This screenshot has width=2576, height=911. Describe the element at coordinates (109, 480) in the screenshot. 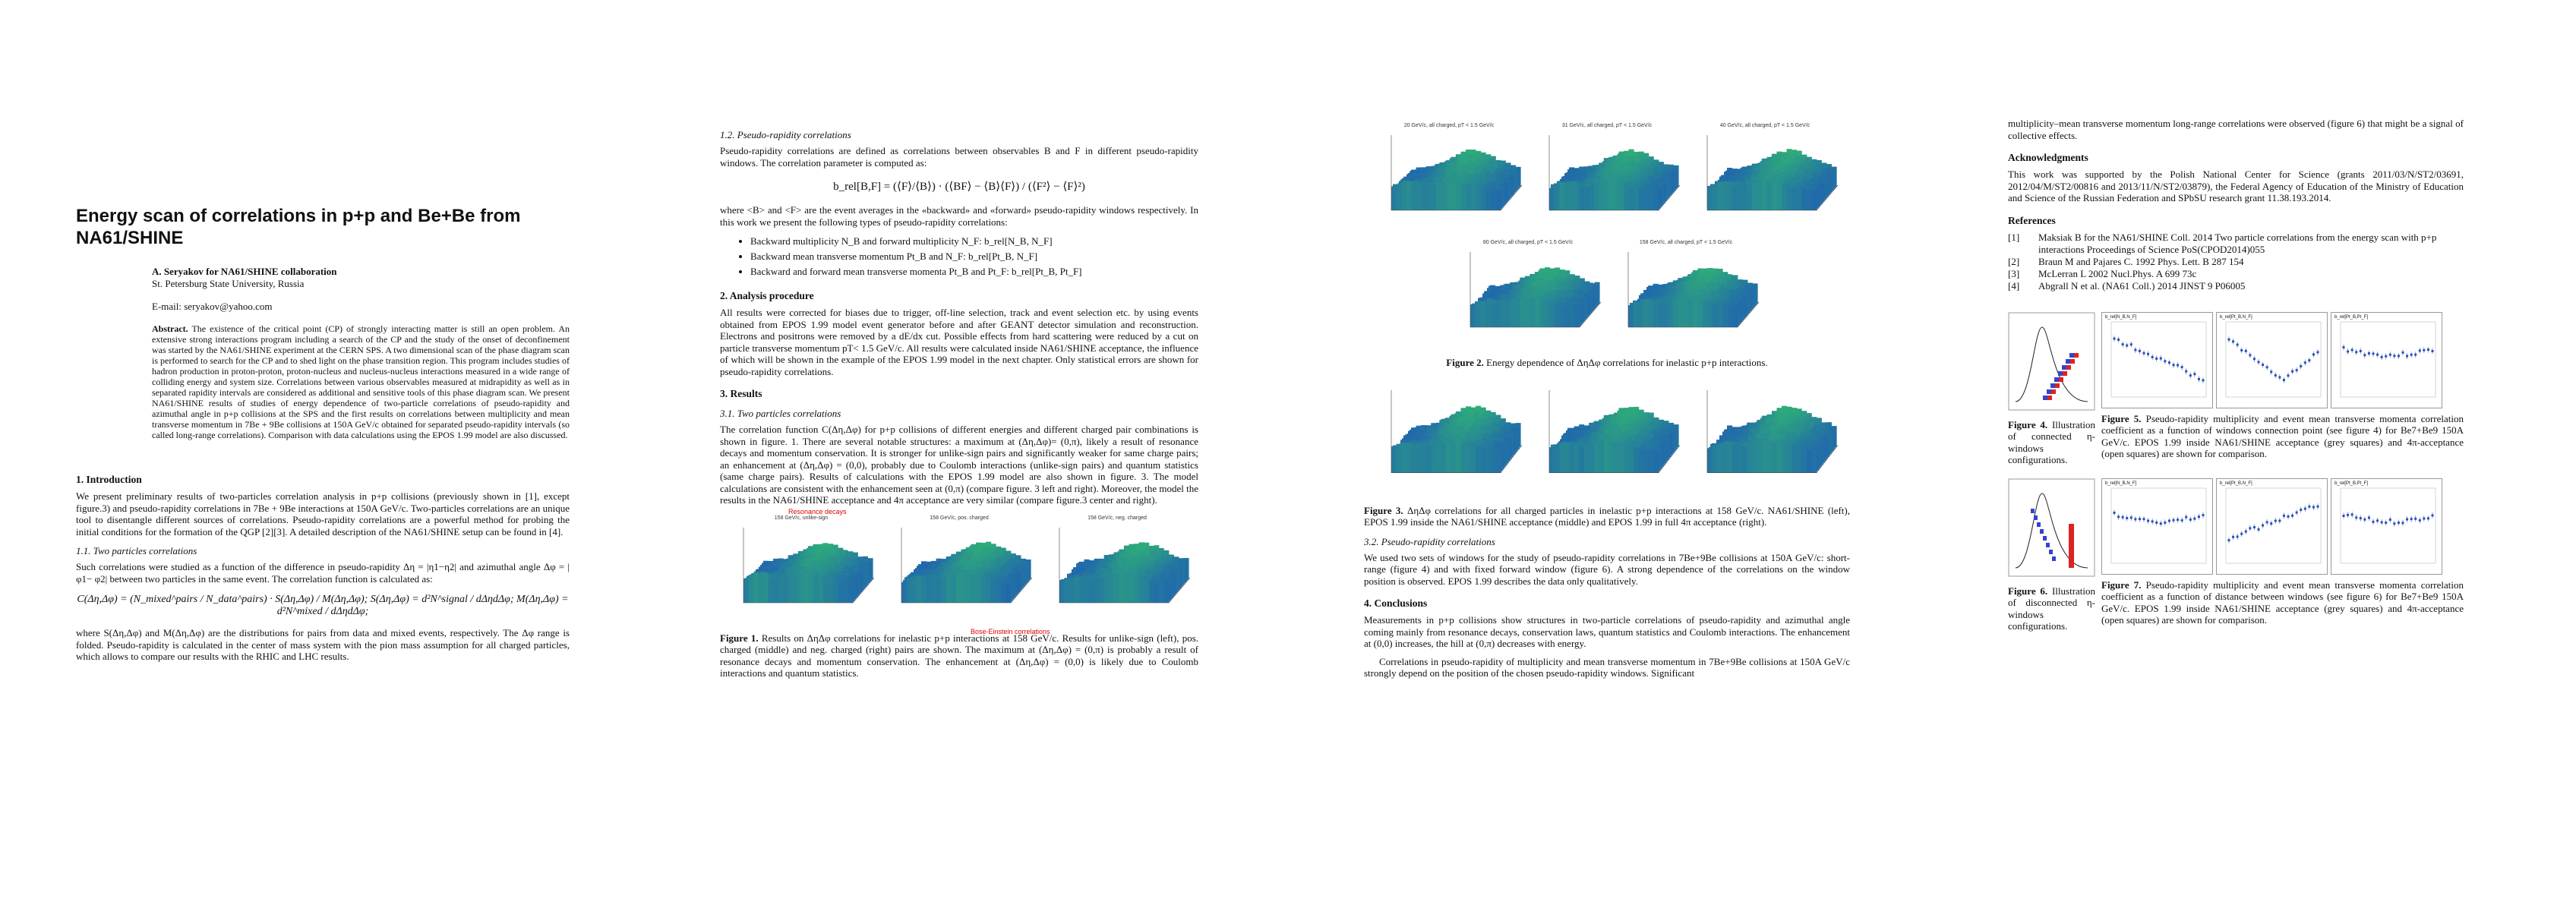

I see `section-introduction-title: 1. Introduction` at that location.